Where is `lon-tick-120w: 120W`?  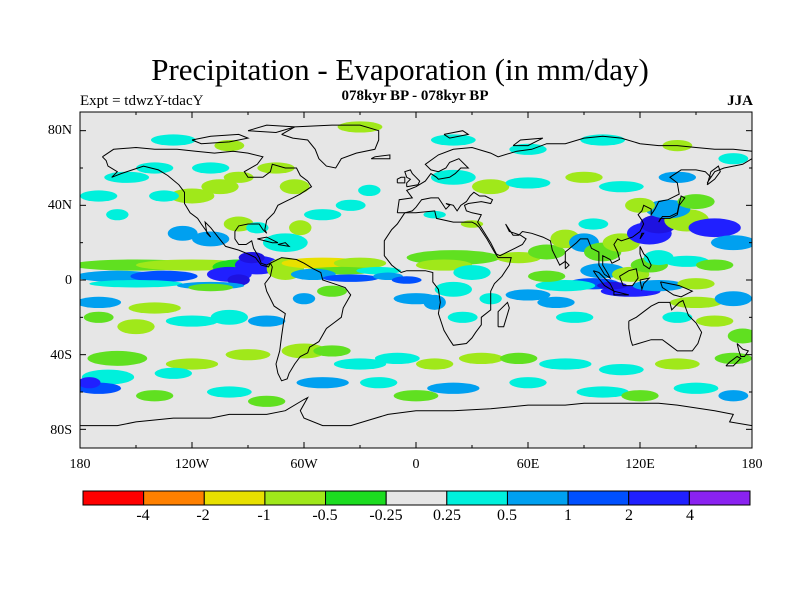 lon-tick-120w: 120W is located at coordinates (192, 464).